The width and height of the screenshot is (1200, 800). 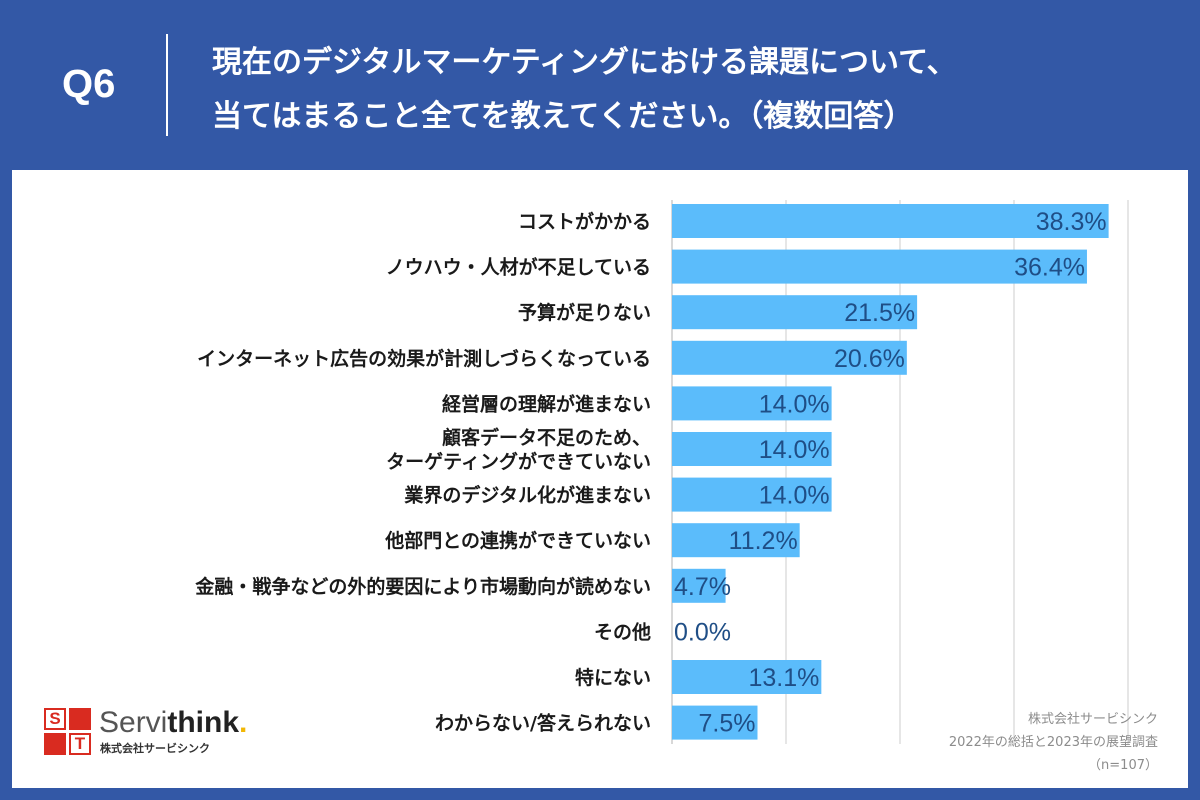 I want to click on category-label: ターゲティングができていない, so click(x=518, y=461).